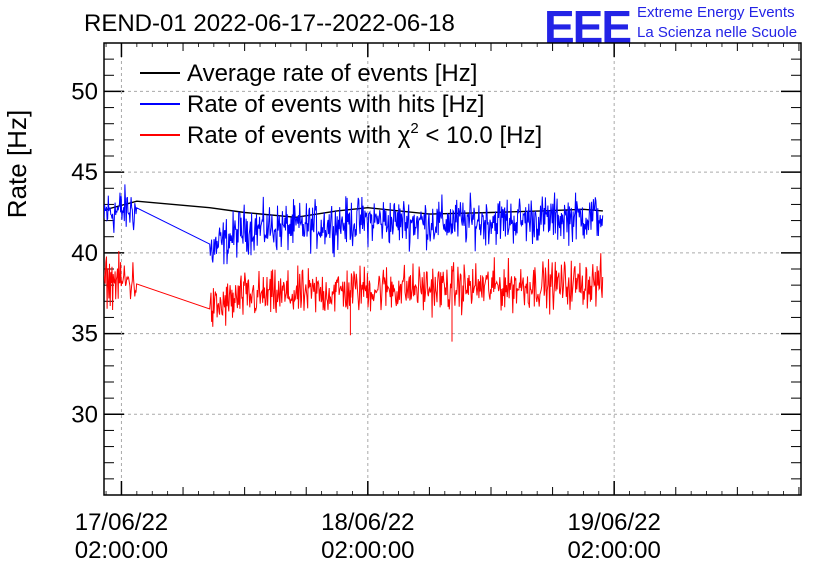  I want to click on logo-line-2: La Scienza nelle Scuole, so click(717, 32).